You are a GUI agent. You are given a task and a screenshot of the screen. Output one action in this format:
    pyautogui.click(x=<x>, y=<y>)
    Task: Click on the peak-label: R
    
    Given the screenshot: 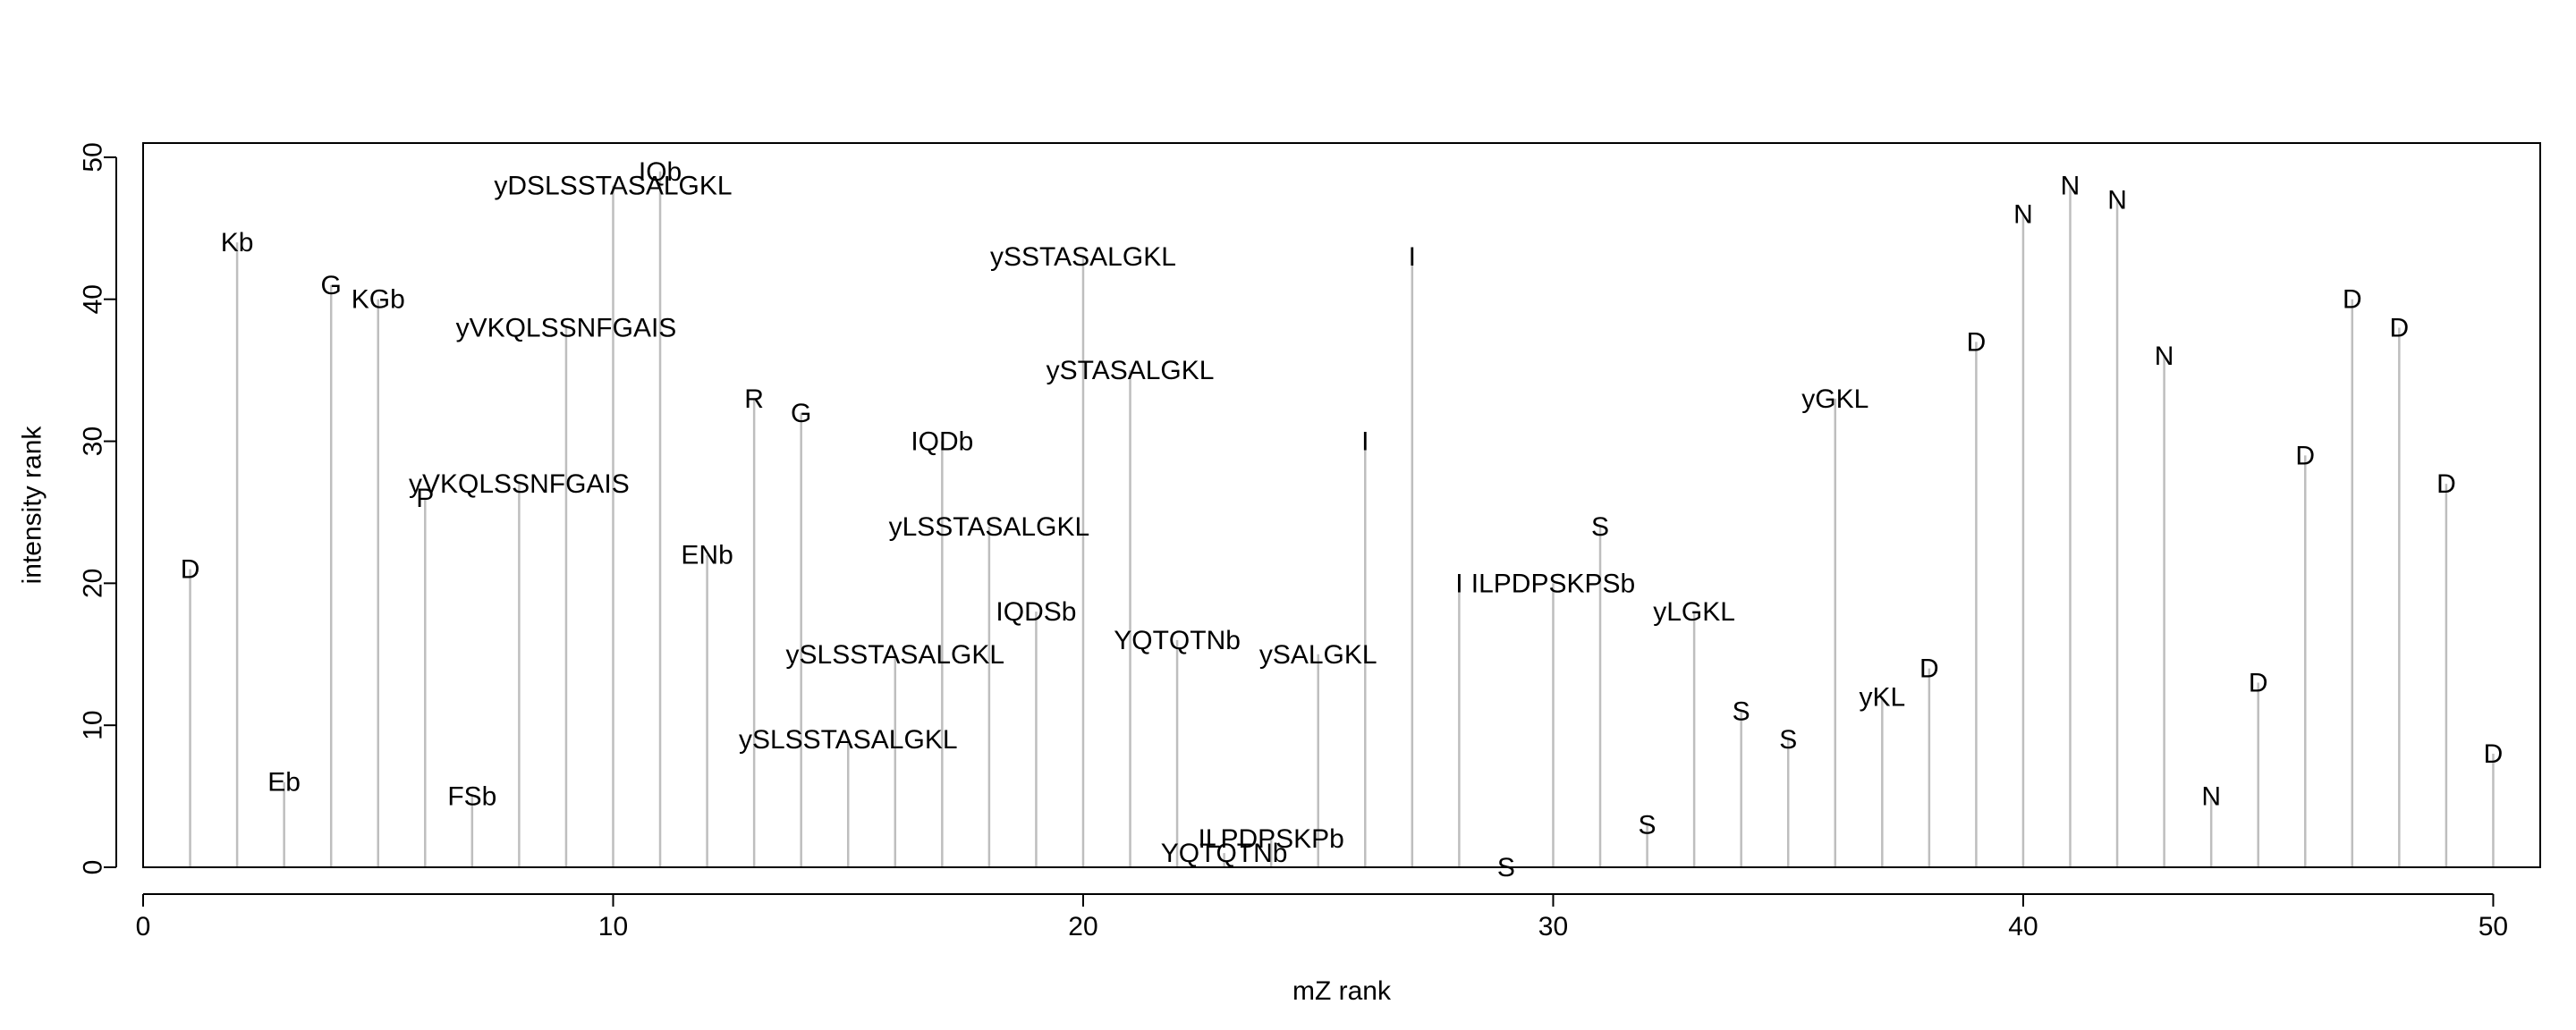 What is the action you would take?
    pyautogui.click(x=754, y=399)
    